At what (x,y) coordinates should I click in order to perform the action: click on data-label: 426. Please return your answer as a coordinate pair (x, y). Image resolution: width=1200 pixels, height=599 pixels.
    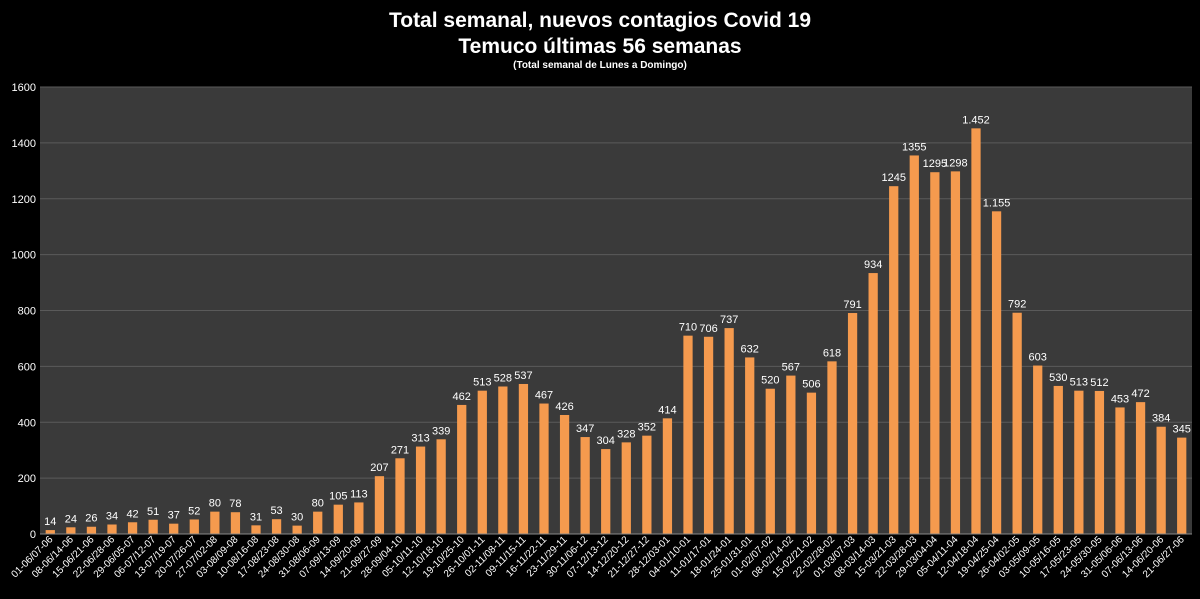
    Looking at the image, I should click on (564, 407).